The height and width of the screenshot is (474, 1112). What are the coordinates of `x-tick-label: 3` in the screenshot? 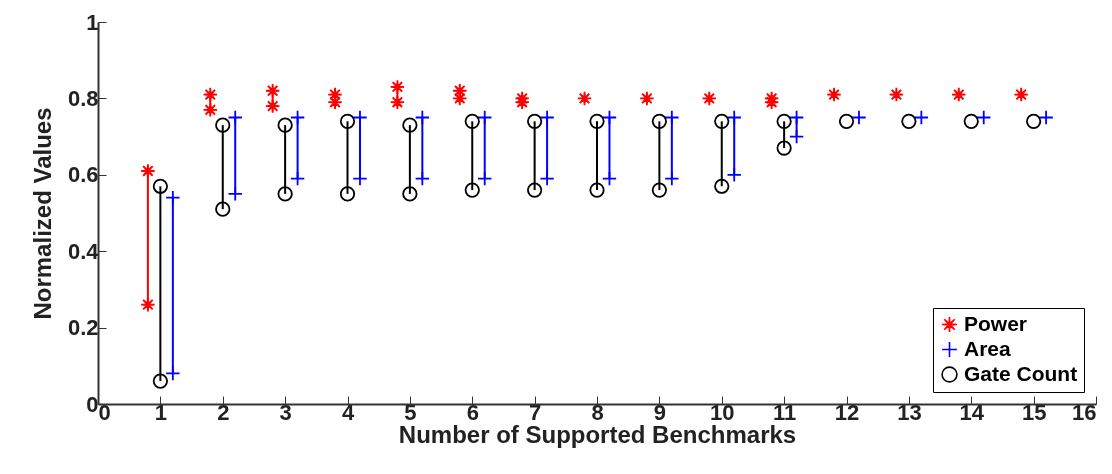 It's located at (285, 412).